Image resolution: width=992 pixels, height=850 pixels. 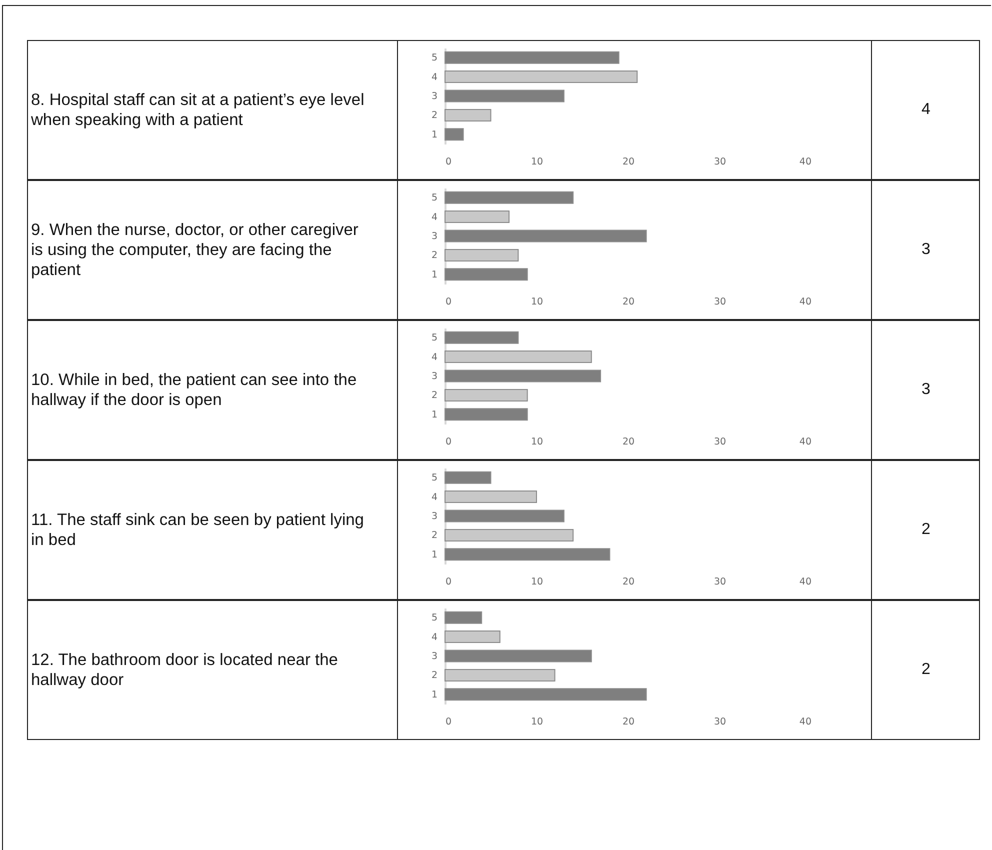 What do you see at coordinates (198, 530) in the screenshot?
I see `text: 11. The staff sink can be seen by patient lying in bed` at bounding box center [198, 530].